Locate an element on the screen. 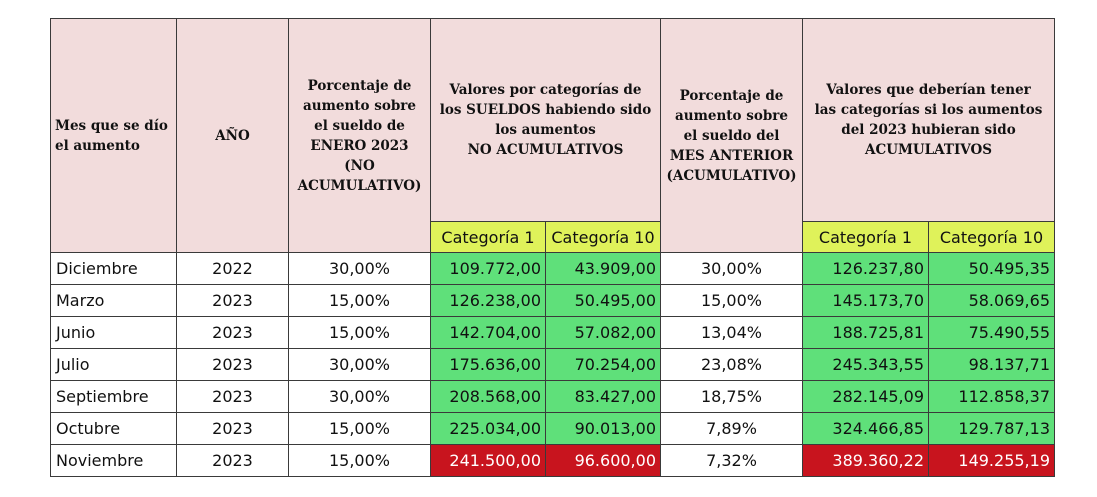 The image size is (1097, 497). cell-na-categoria-10: 96.600,00 is located at coordinates (603, 460).